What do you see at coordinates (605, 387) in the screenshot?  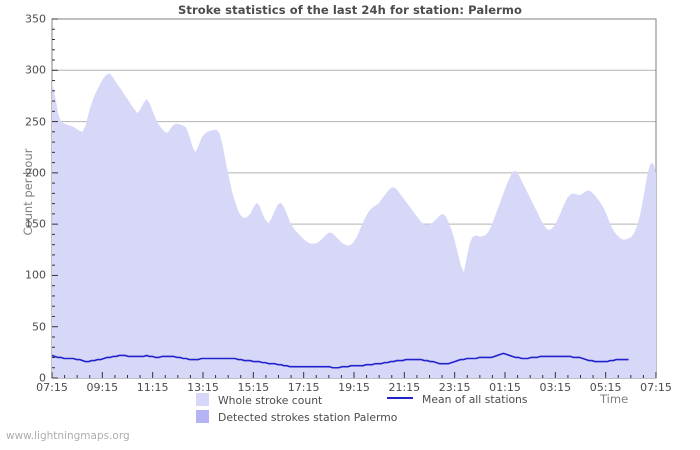 I see `x-tick-label: 05:15` at bounding box center [605, 387].